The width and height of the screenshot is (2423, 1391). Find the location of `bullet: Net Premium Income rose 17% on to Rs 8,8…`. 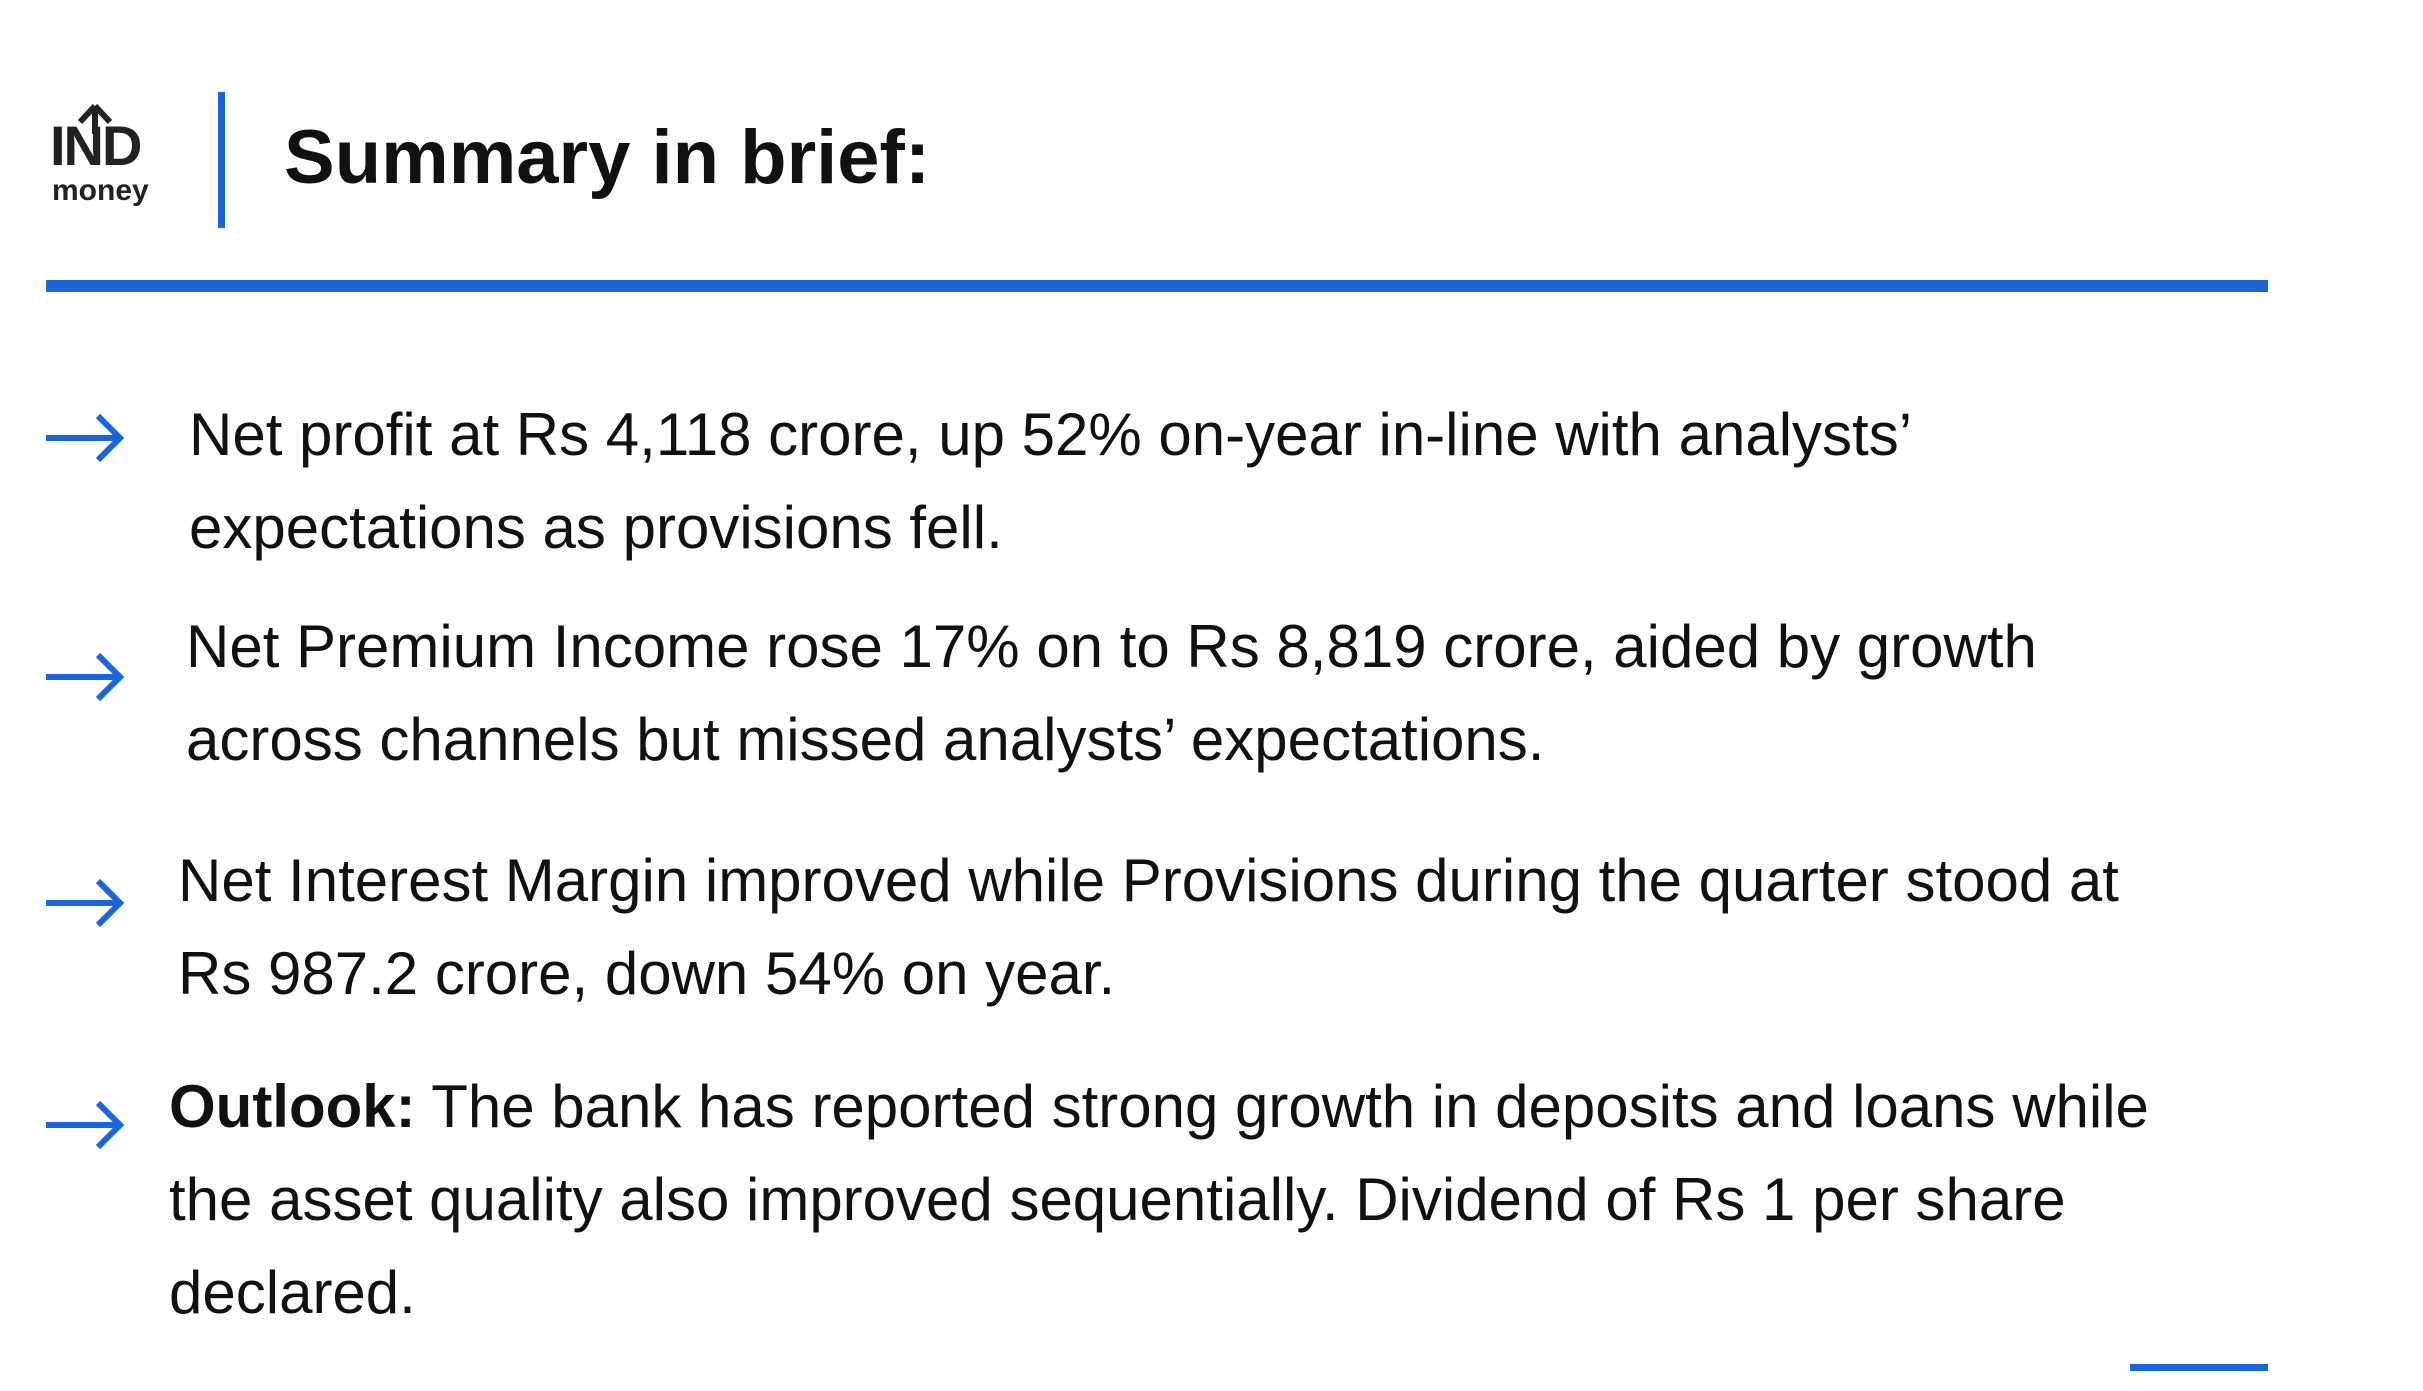

bullet: Net Premium Income rose 17% on to Rs 8,8… is located at coordinates (1111, 693).